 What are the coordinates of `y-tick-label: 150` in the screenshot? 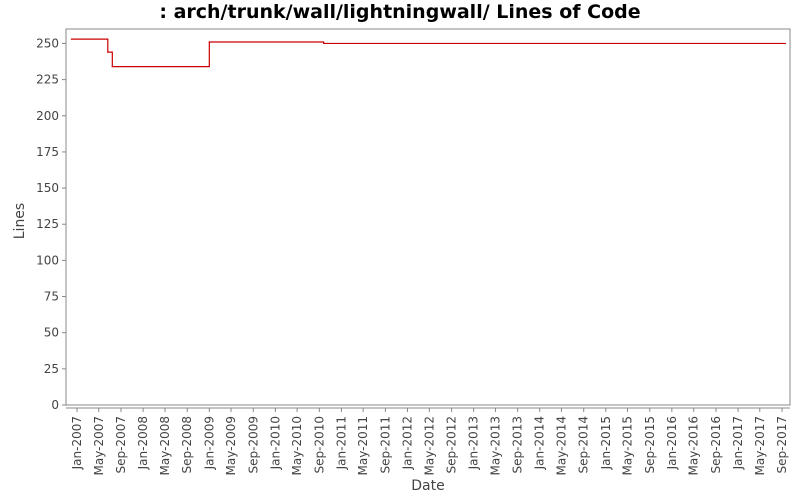 It's located at (47, 188).